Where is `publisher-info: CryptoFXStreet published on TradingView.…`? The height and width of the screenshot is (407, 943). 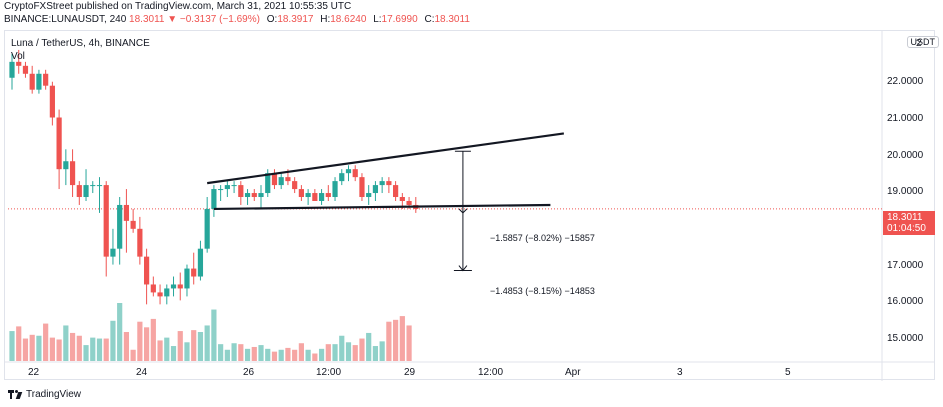
publisher-info: CryptoFXStreet published on TradingView.… is located at coordinates (178, 6).